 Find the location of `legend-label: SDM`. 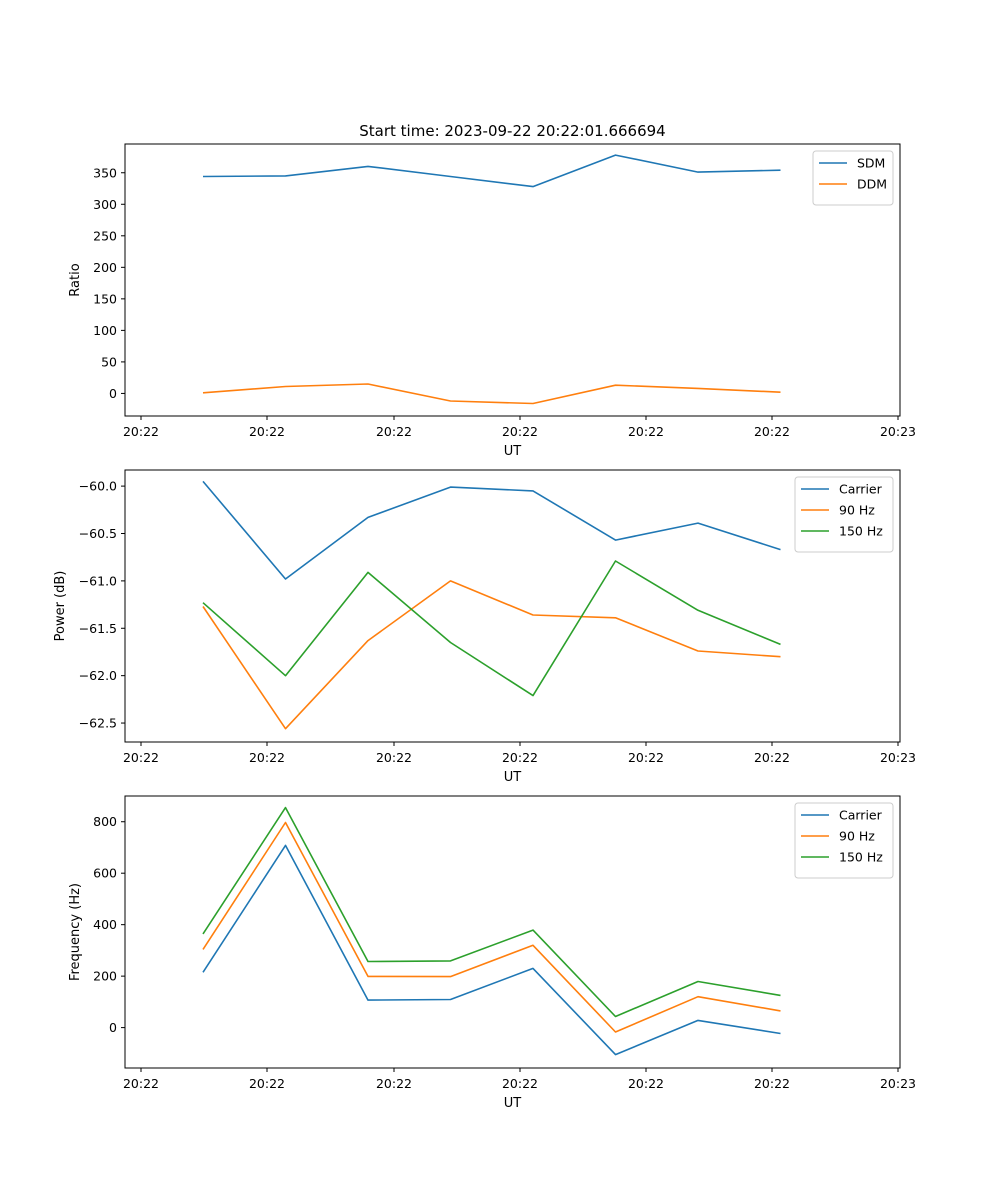

legend-label: SDM is located at coordinates (871, 163).